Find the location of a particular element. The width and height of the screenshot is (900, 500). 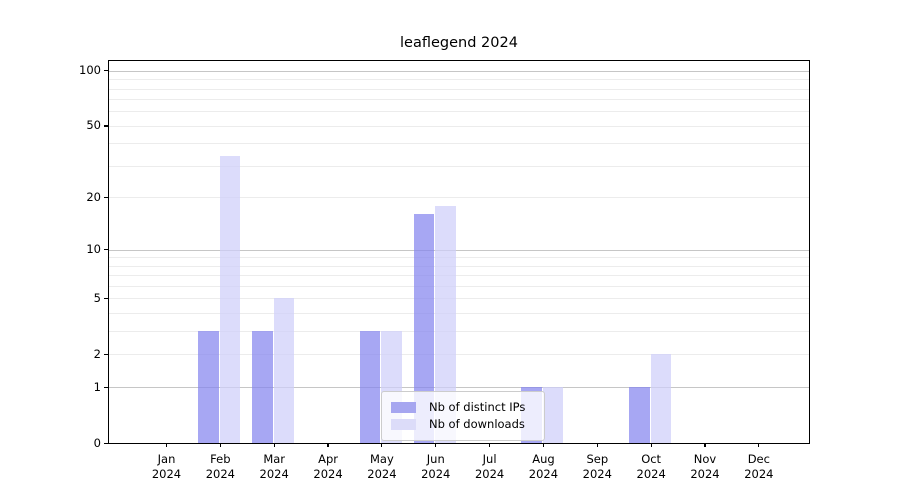

x-tick-label: Feb 2024 is located at coordinates (220, 466).